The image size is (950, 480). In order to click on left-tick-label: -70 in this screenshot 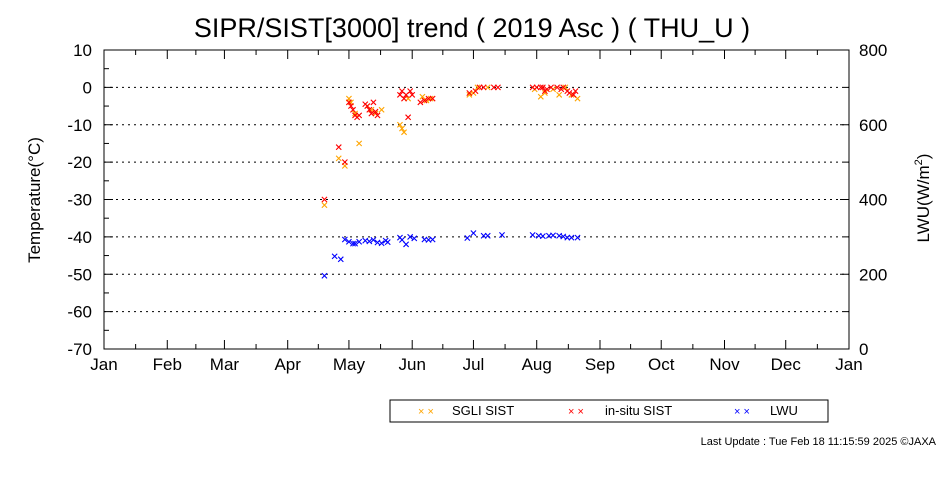, I will do `click(79, 349)`.